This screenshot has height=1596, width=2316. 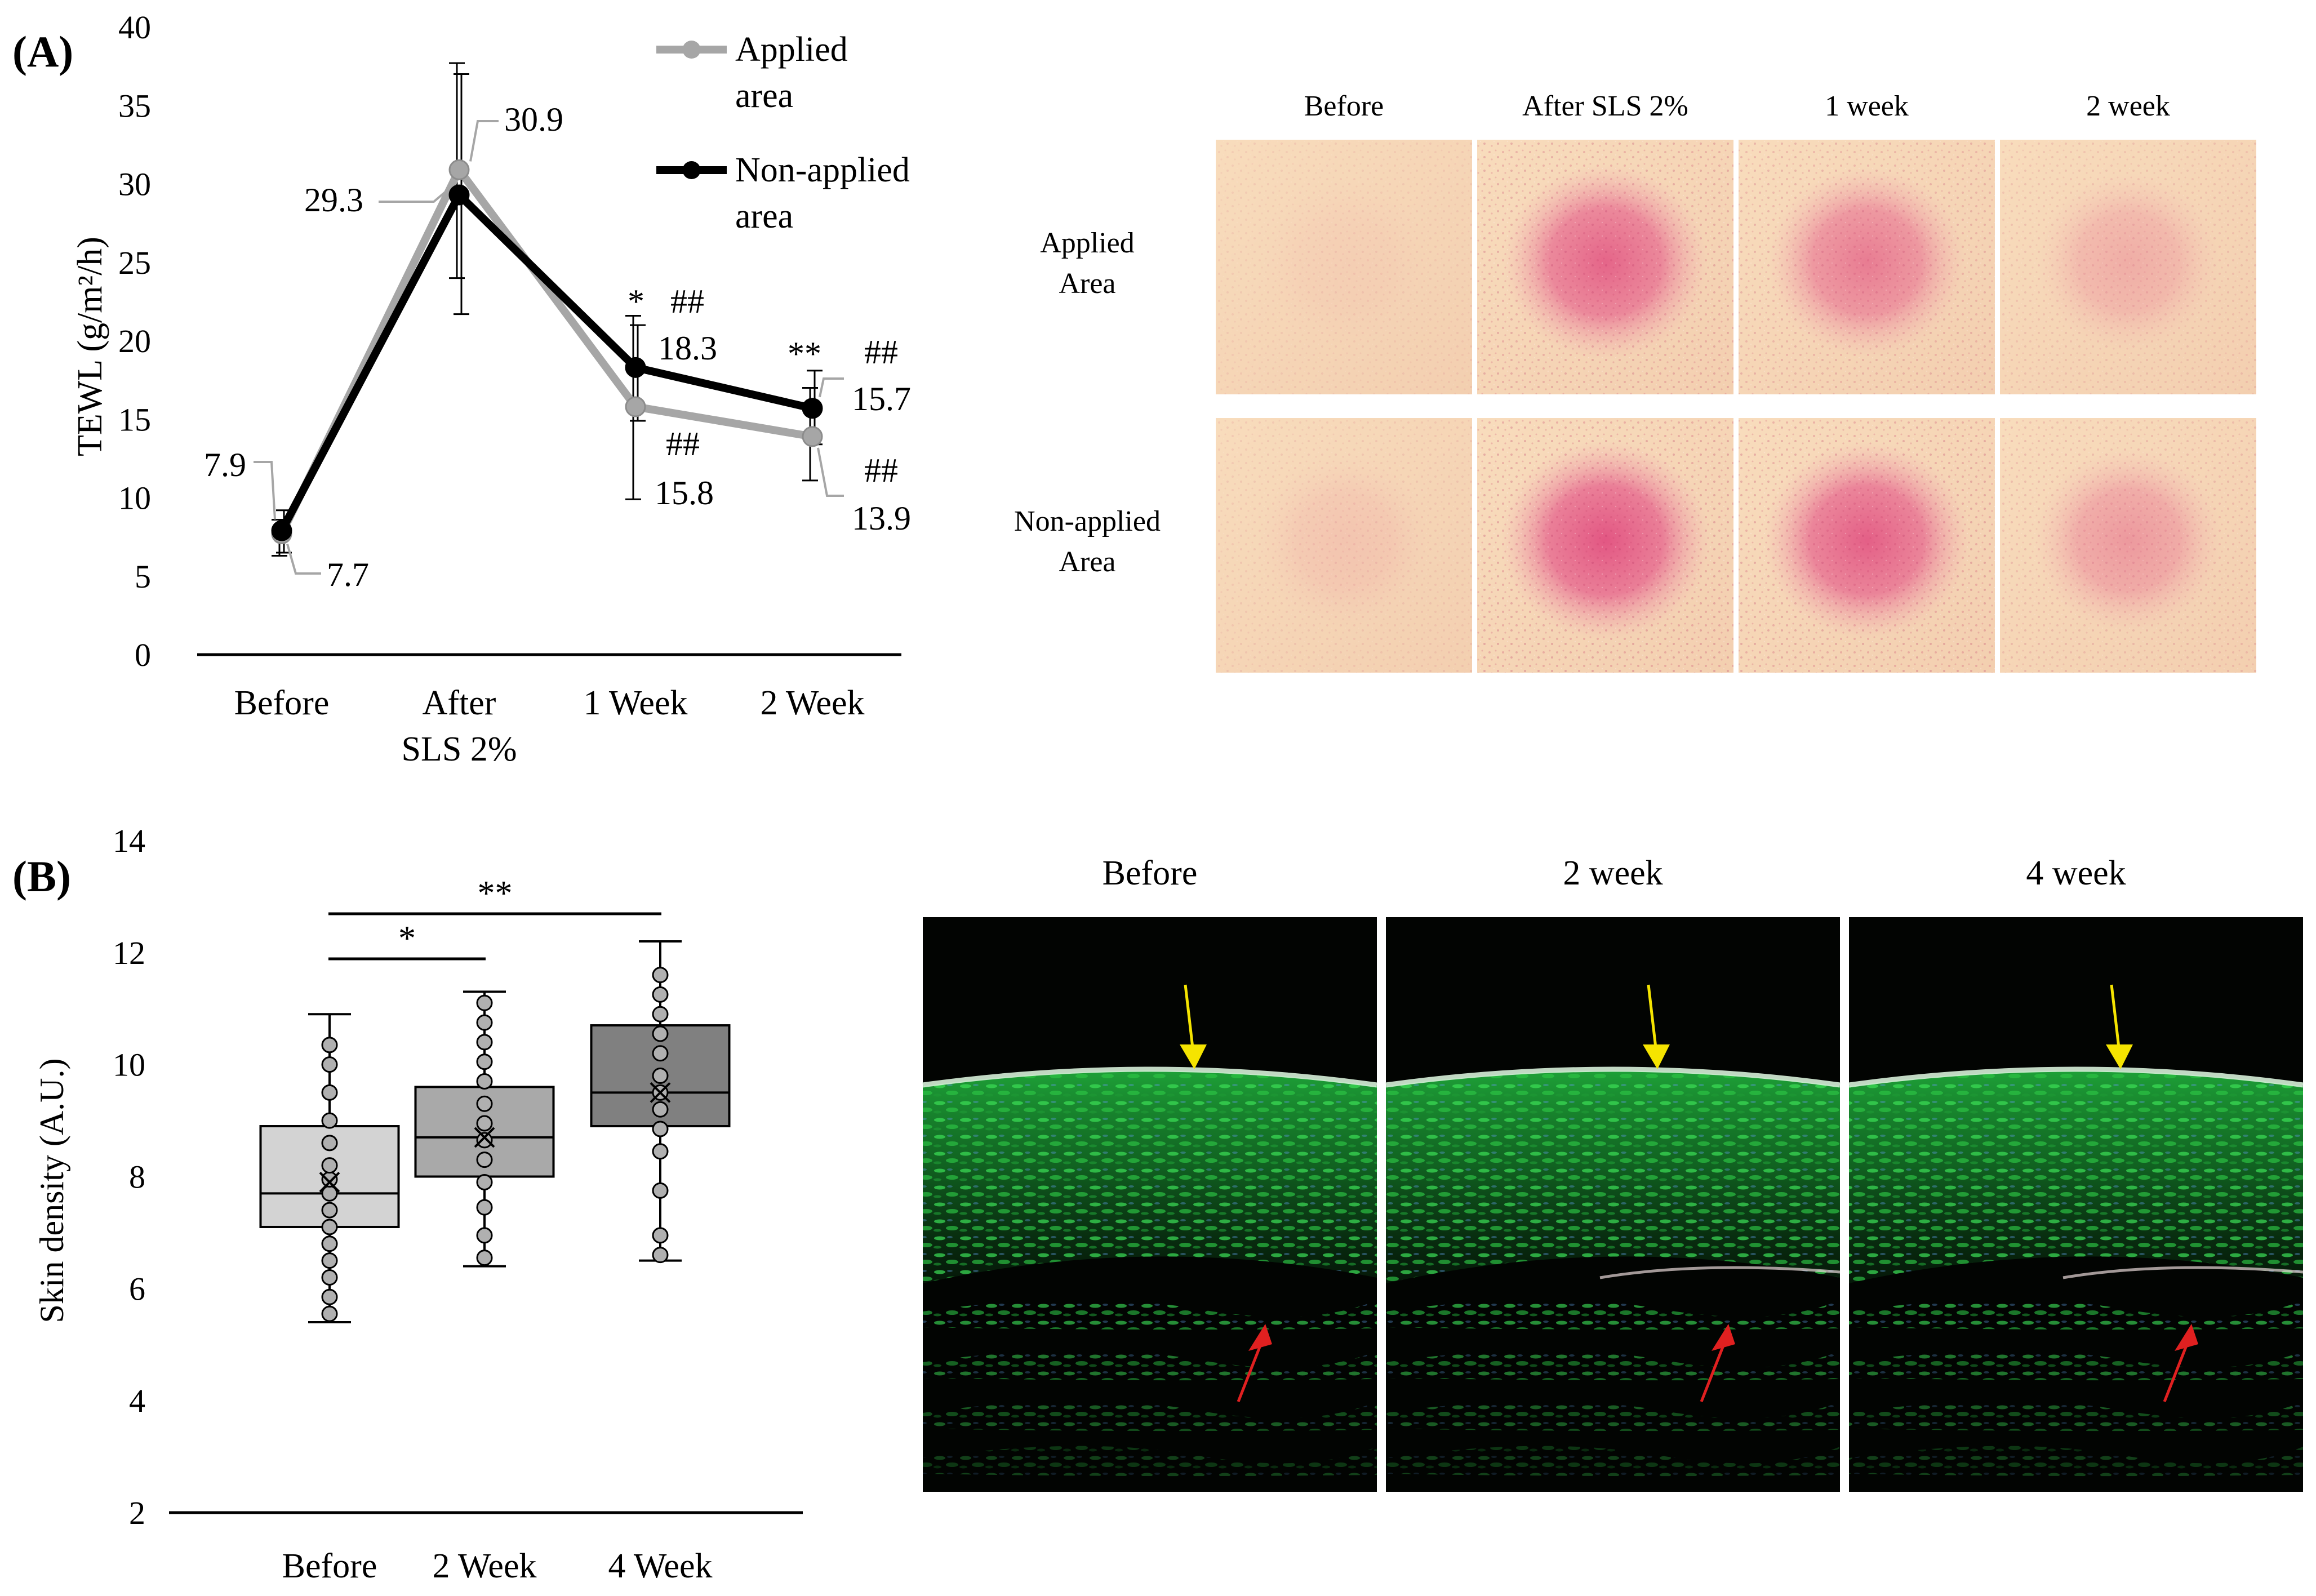 I want to click on y-tick-label: 14, so click(x=129, y=841).